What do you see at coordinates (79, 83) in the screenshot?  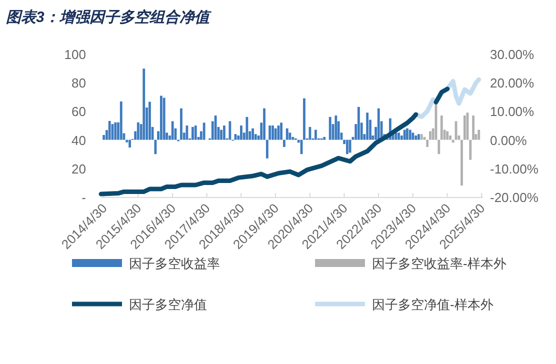 I see `y-tick-label: 80` at bounding box center [79, 83].